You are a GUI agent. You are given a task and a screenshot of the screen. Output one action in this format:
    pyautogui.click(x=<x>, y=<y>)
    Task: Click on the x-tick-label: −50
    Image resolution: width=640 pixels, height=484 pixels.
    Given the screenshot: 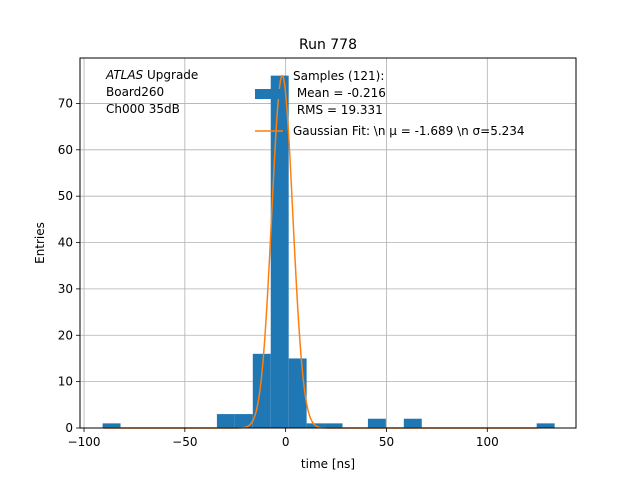 What is the action you would take?
    pyautogui.click(x=184, y=442)
    